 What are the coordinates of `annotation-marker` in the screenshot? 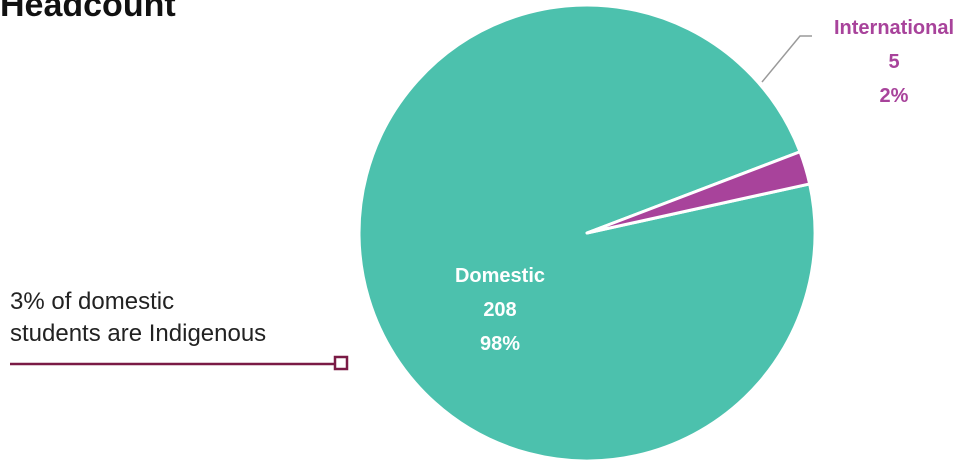 It's located at (341, 363).